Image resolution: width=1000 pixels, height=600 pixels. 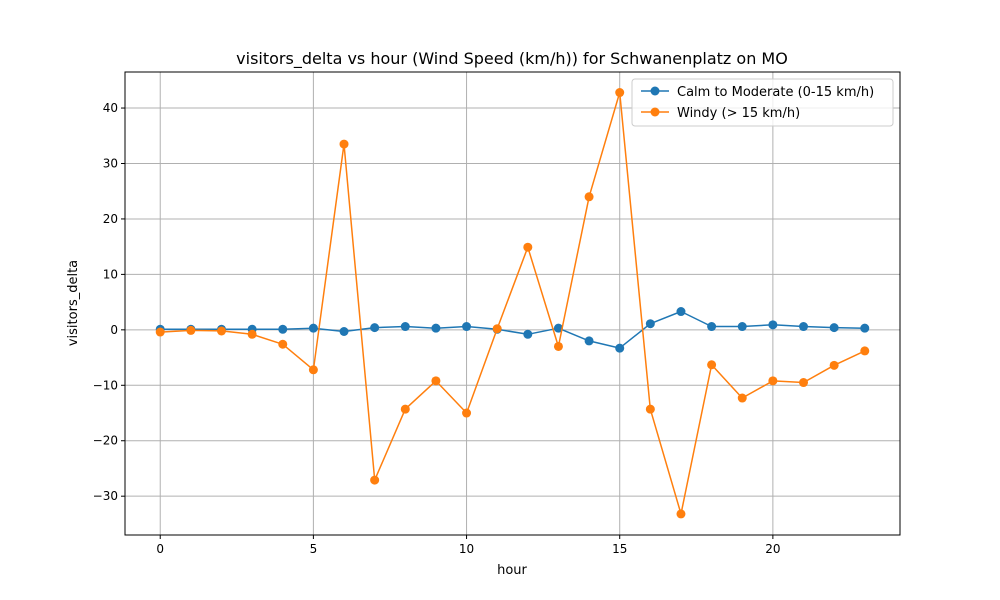 I want to click on legend-marker-calm, so click(x=655, y=91).